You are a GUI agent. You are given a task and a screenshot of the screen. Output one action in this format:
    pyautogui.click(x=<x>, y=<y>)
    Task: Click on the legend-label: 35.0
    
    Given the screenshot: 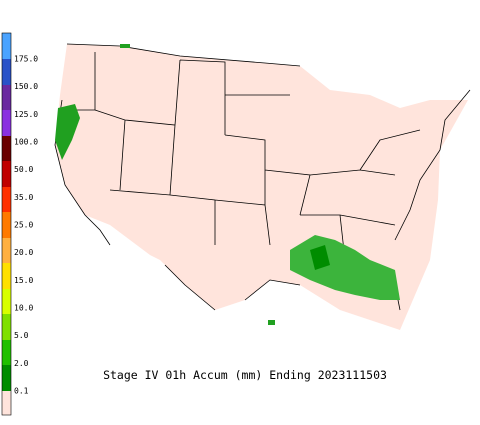 What is the action you would take?
    pyautogui.click(x=23, y=197)
    